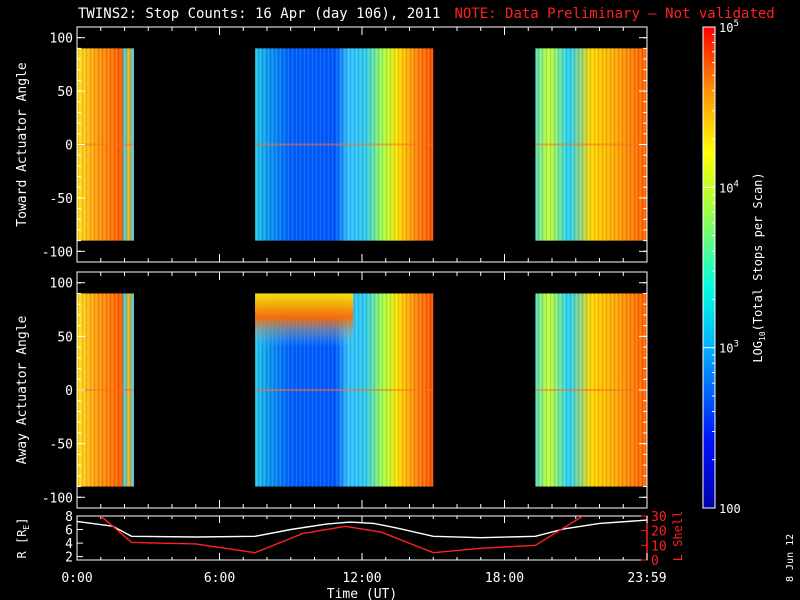 The width and height of the screenshot is (800, 600). What do you see at coordinates (23, 538) in the screenshot?
I see `radius-axis-label: R [RE]` at bounding box center [23, 538].